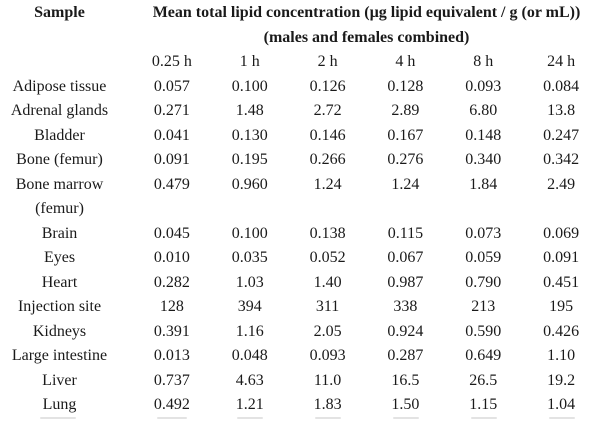 Image resolution: width=600 pixels, height=429 pixels. What do you see at coordinates (405, 282) in the screenshot?
I see `value-cell: 0.987` at bounding box center [405, 282].